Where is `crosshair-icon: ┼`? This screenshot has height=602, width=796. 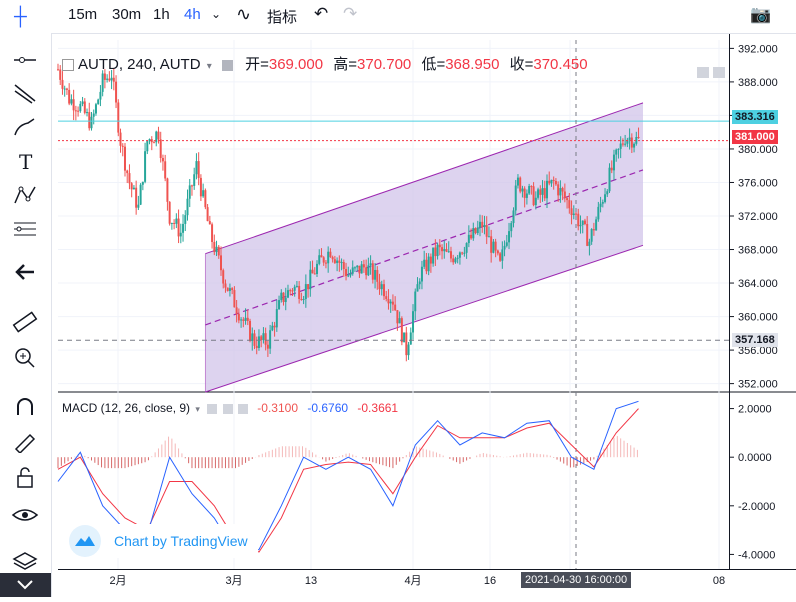
crosshair-icon: ┼ is located at coordinates (20, 16).